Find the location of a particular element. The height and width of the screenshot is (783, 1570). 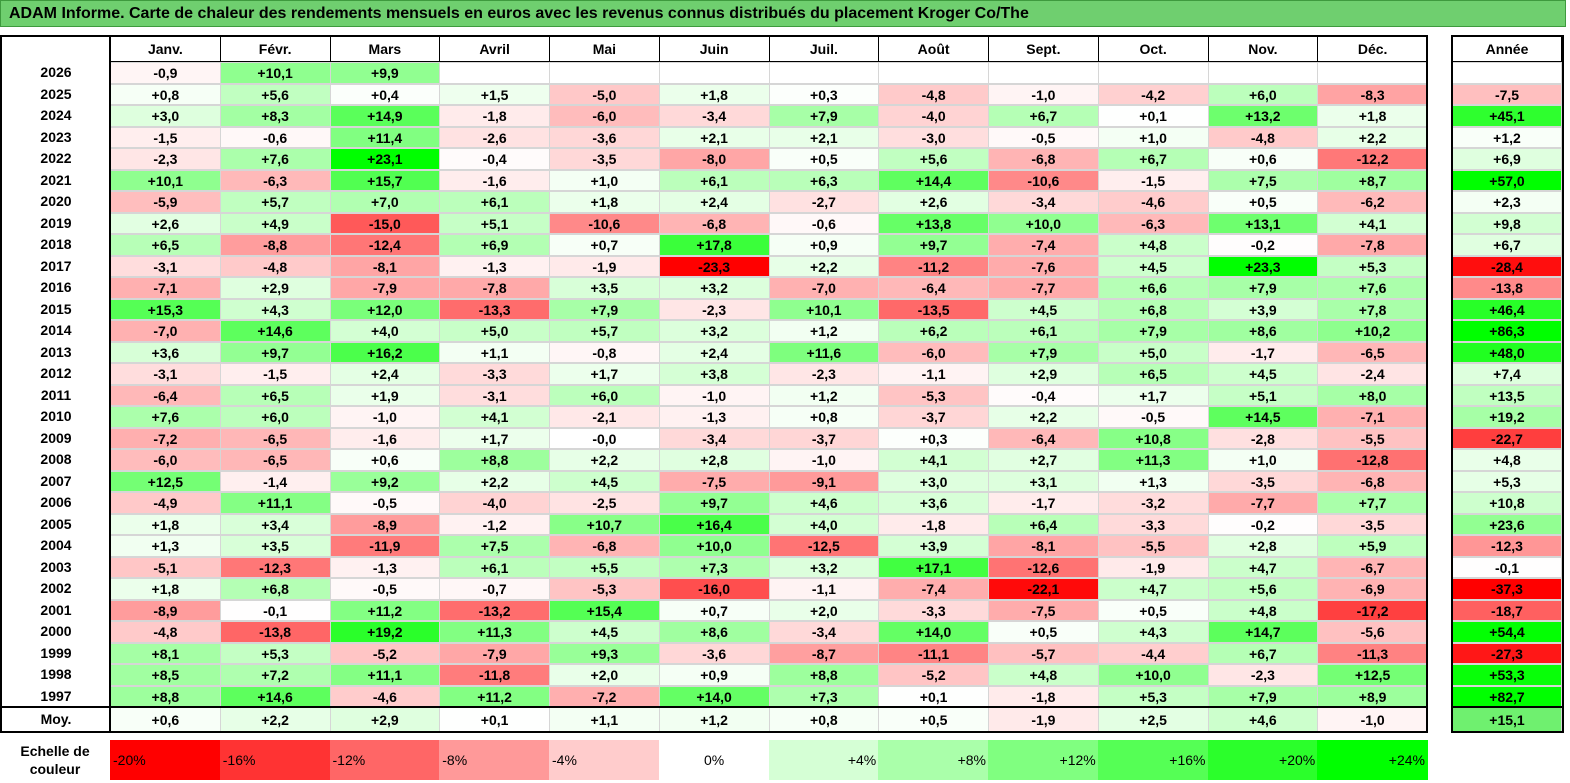

annual-cell: +4,8 is located at coordinates (1507, 460).